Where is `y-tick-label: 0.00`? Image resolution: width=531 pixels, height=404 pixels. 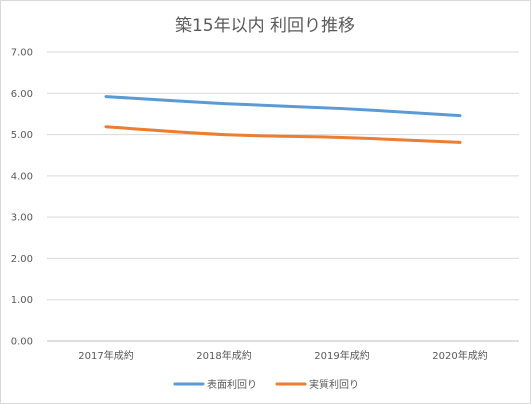
y-tick-label: 0.00 is located at coordinates (22, 342).